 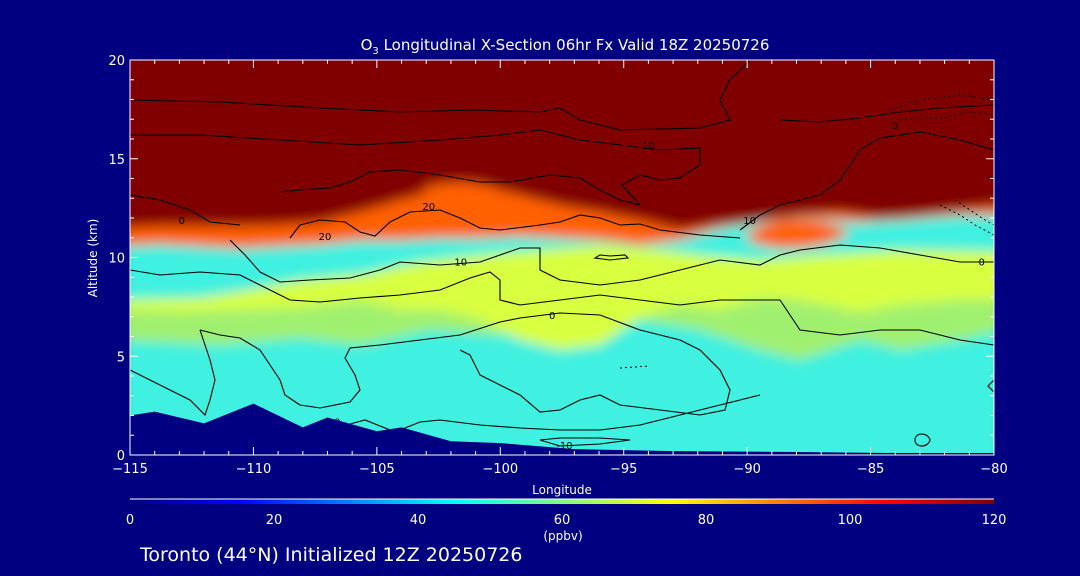 I want to click on contour-line-closed-east, so click(x=922, y=440).